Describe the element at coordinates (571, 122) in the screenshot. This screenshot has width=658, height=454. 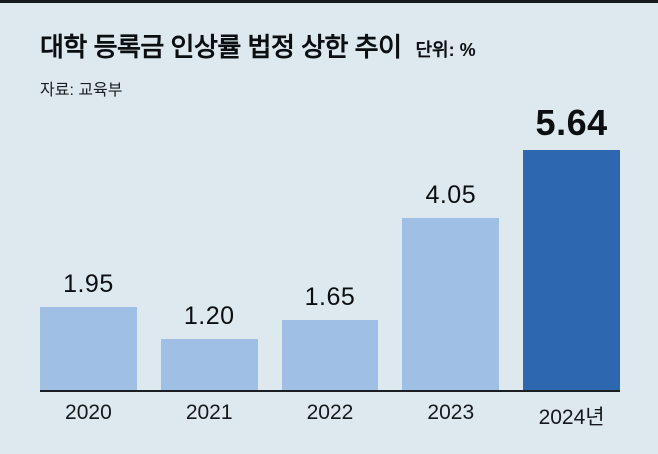
I see `bar-value-label: 5.64` at that location.